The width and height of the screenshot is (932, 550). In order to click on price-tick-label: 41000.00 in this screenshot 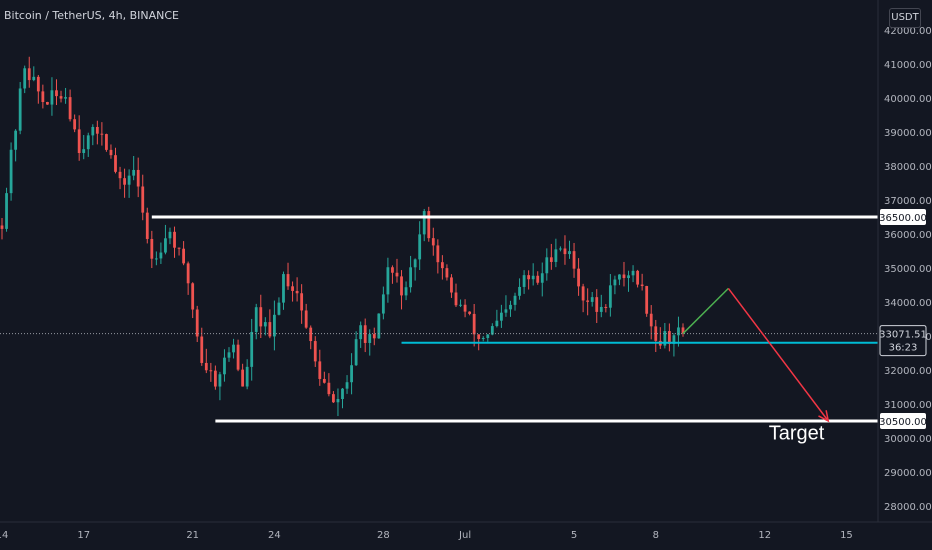, I will do `click(908, 65)`.